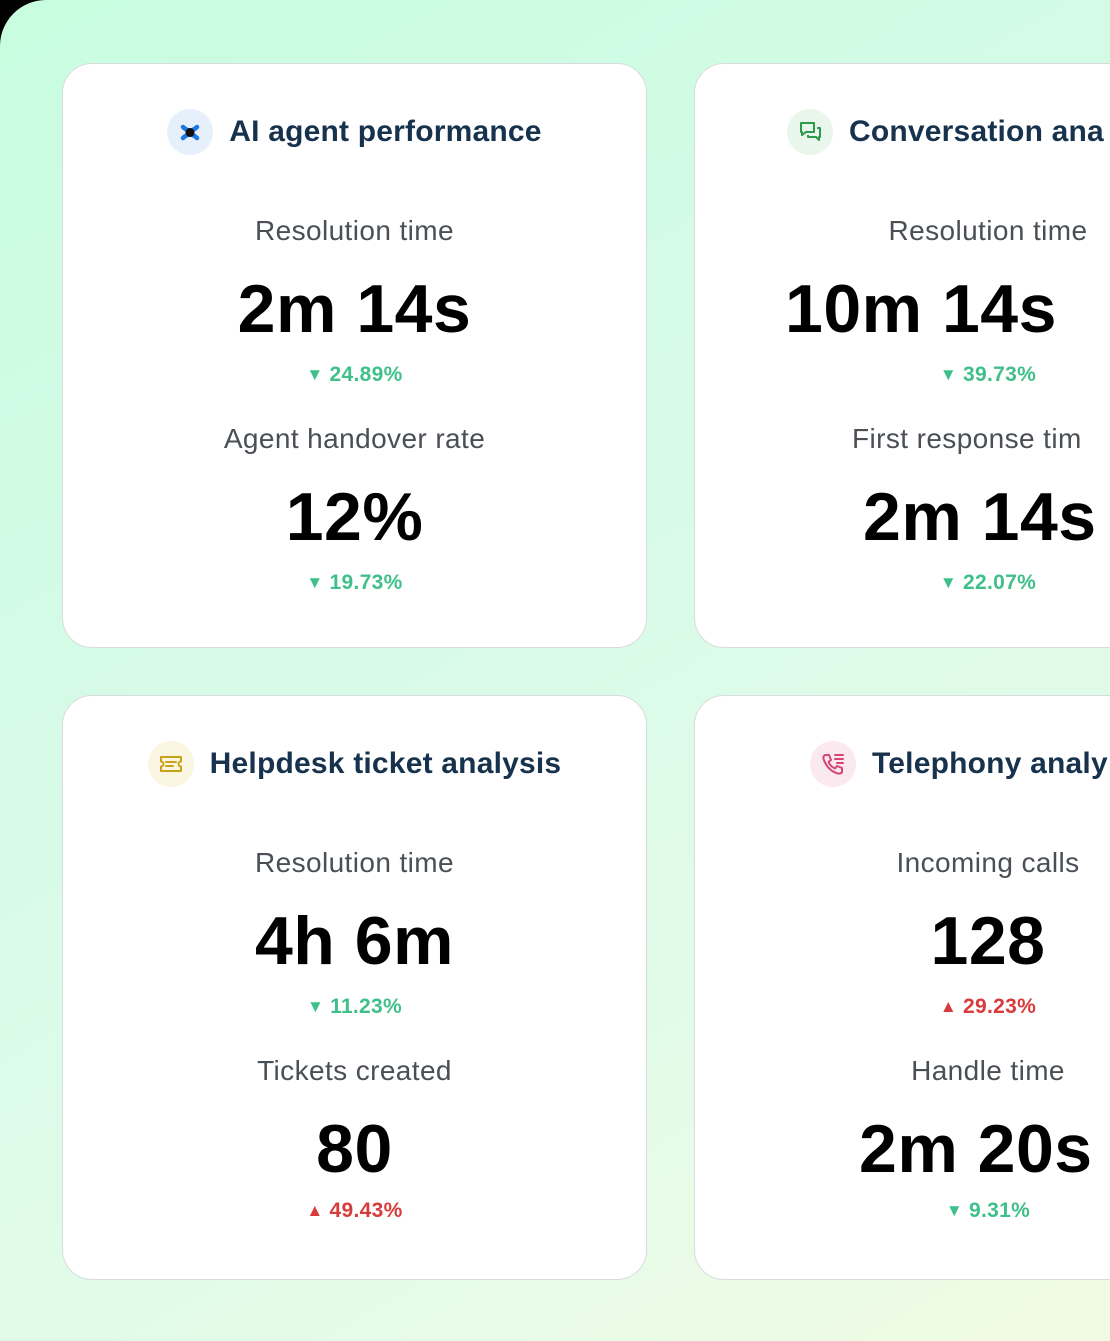  I want to click on card-title: AI agent performance, so click(385, 131).